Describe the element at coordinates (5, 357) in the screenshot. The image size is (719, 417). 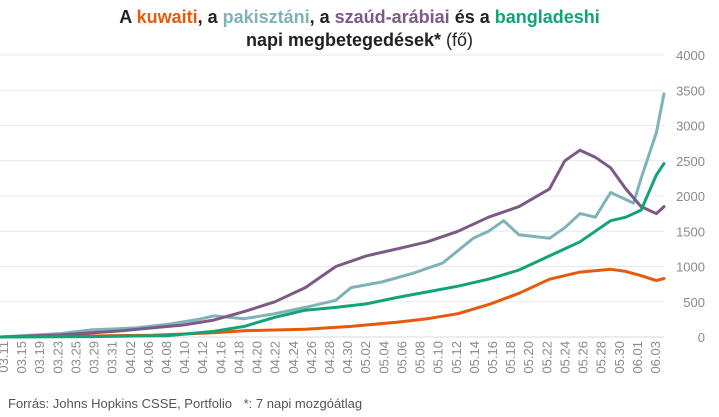
I see `x-tick-label: 03.11` at that location.